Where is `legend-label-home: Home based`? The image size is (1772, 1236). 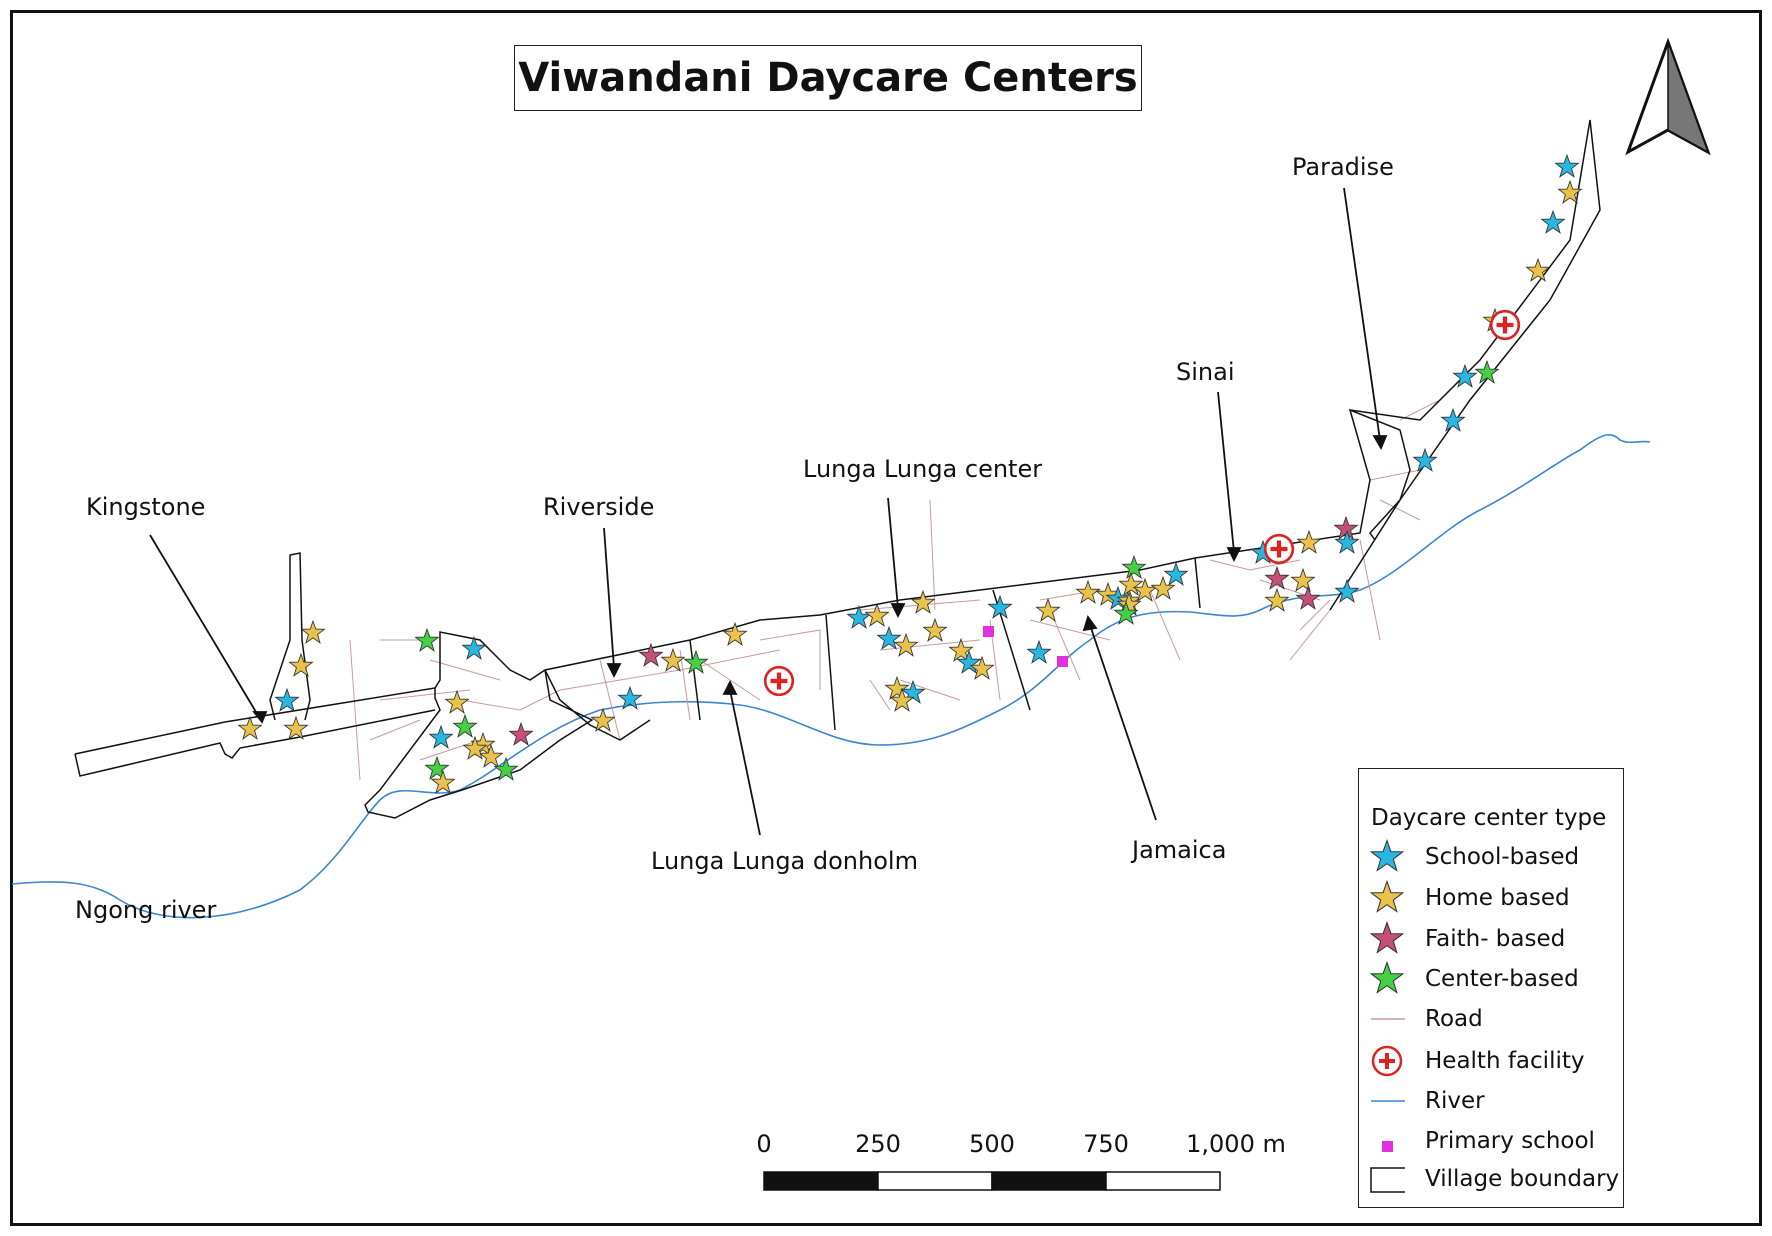
legend-label-home: Home based is located at coordinates (1497, 898).